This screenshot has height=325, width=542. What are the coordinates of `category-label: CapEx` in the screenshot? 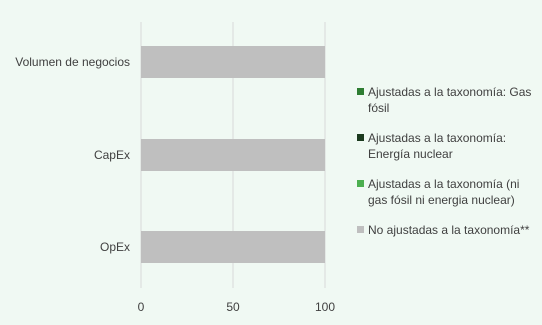 It's located at (112, 155).